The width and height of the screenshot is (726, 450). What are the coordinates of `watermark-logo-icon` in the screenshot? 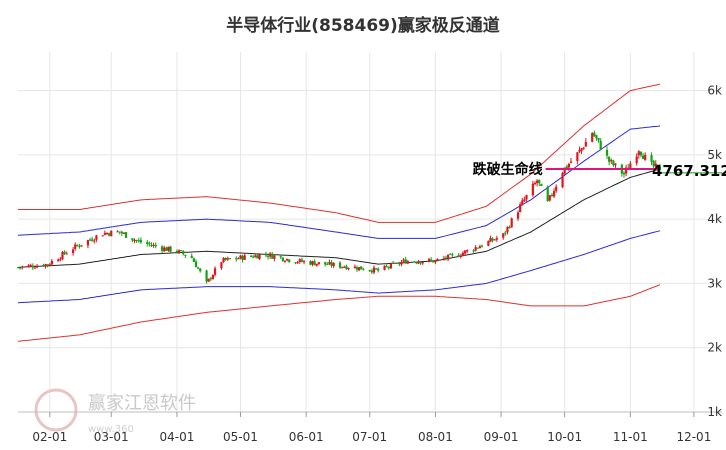 It's located at (56, 410).